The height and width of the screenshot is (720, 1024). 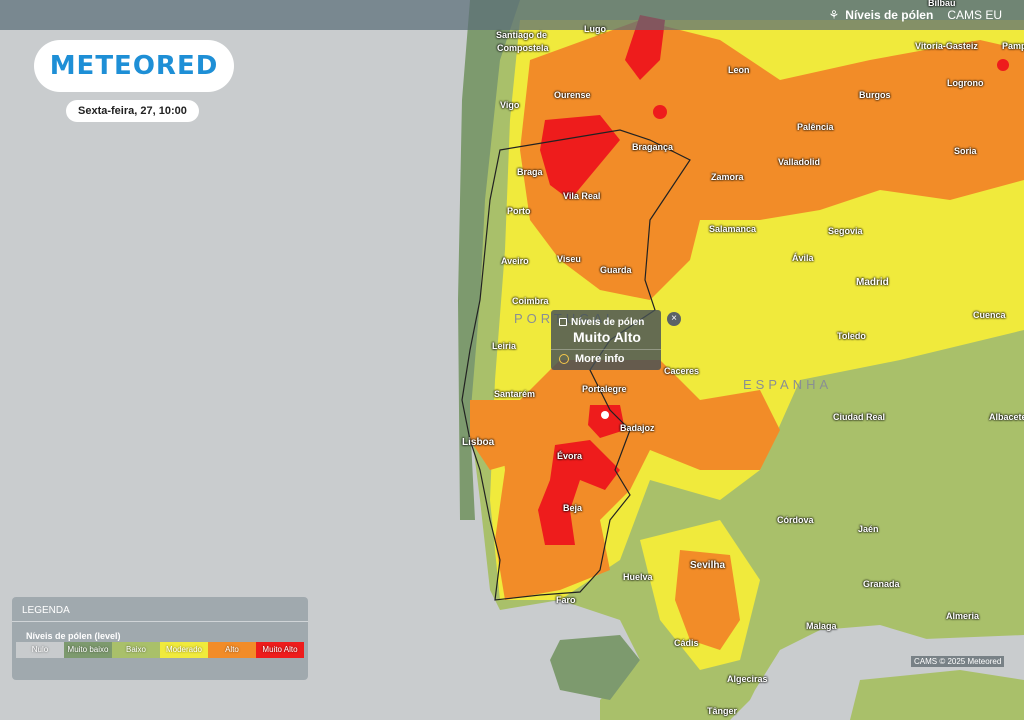 What do you see at coordinates (942, 4) in the screenshot?
I see `city-label: Bilbau` at bounding box center [942, 4].